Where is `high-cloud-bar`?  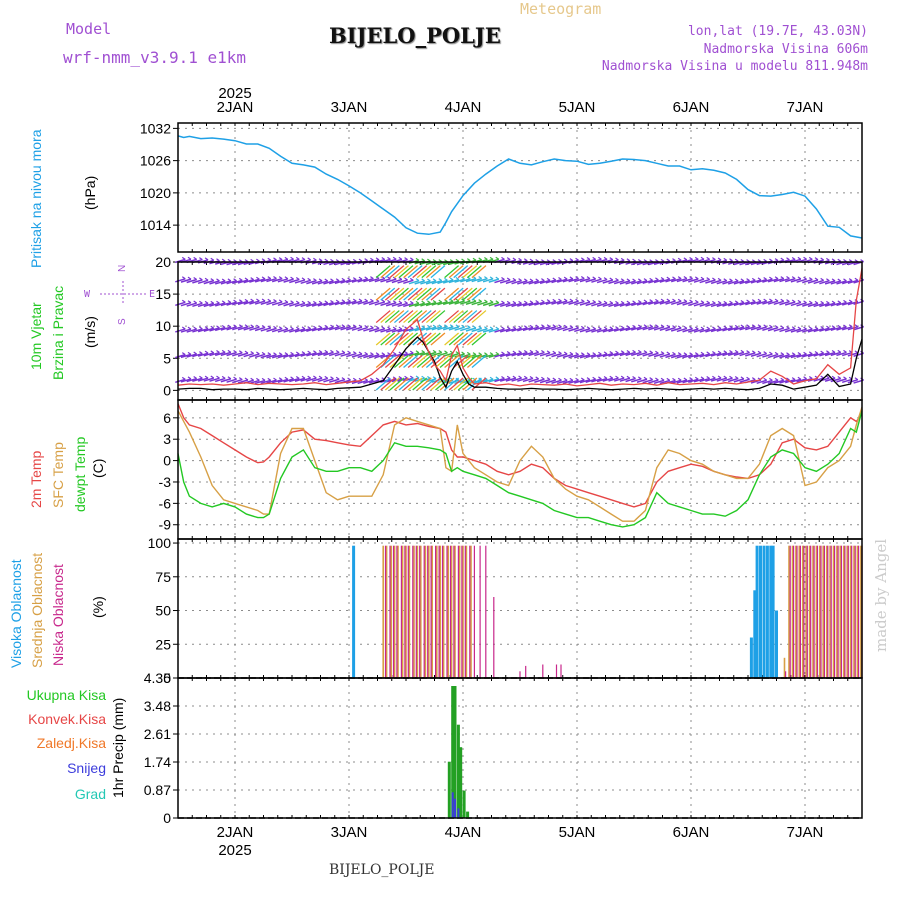
high-cloud-bar is located at coordinates (771, 611).